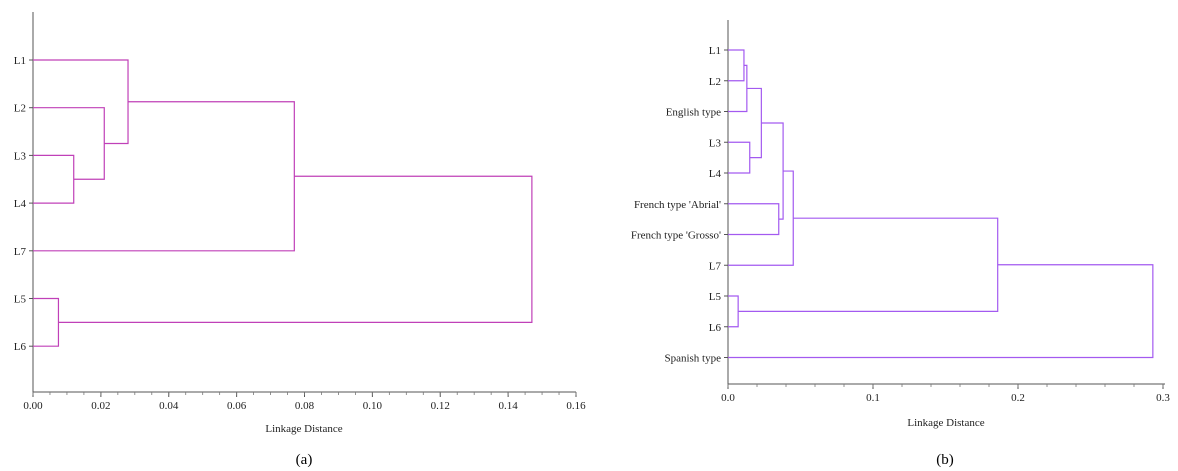  What do you see at coordinates (676, 236) in the screenshot?
I see `leaf-label: French type 'Grosso'` at bounding box center [676, 236].